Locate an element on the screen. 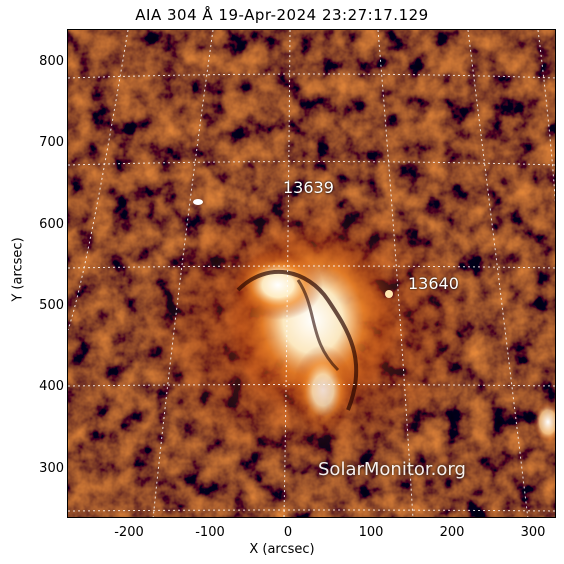 The width and height of the screenshot is (564, 564). x-axis-label: X (arcsec) is located at coordinates (282, 549).